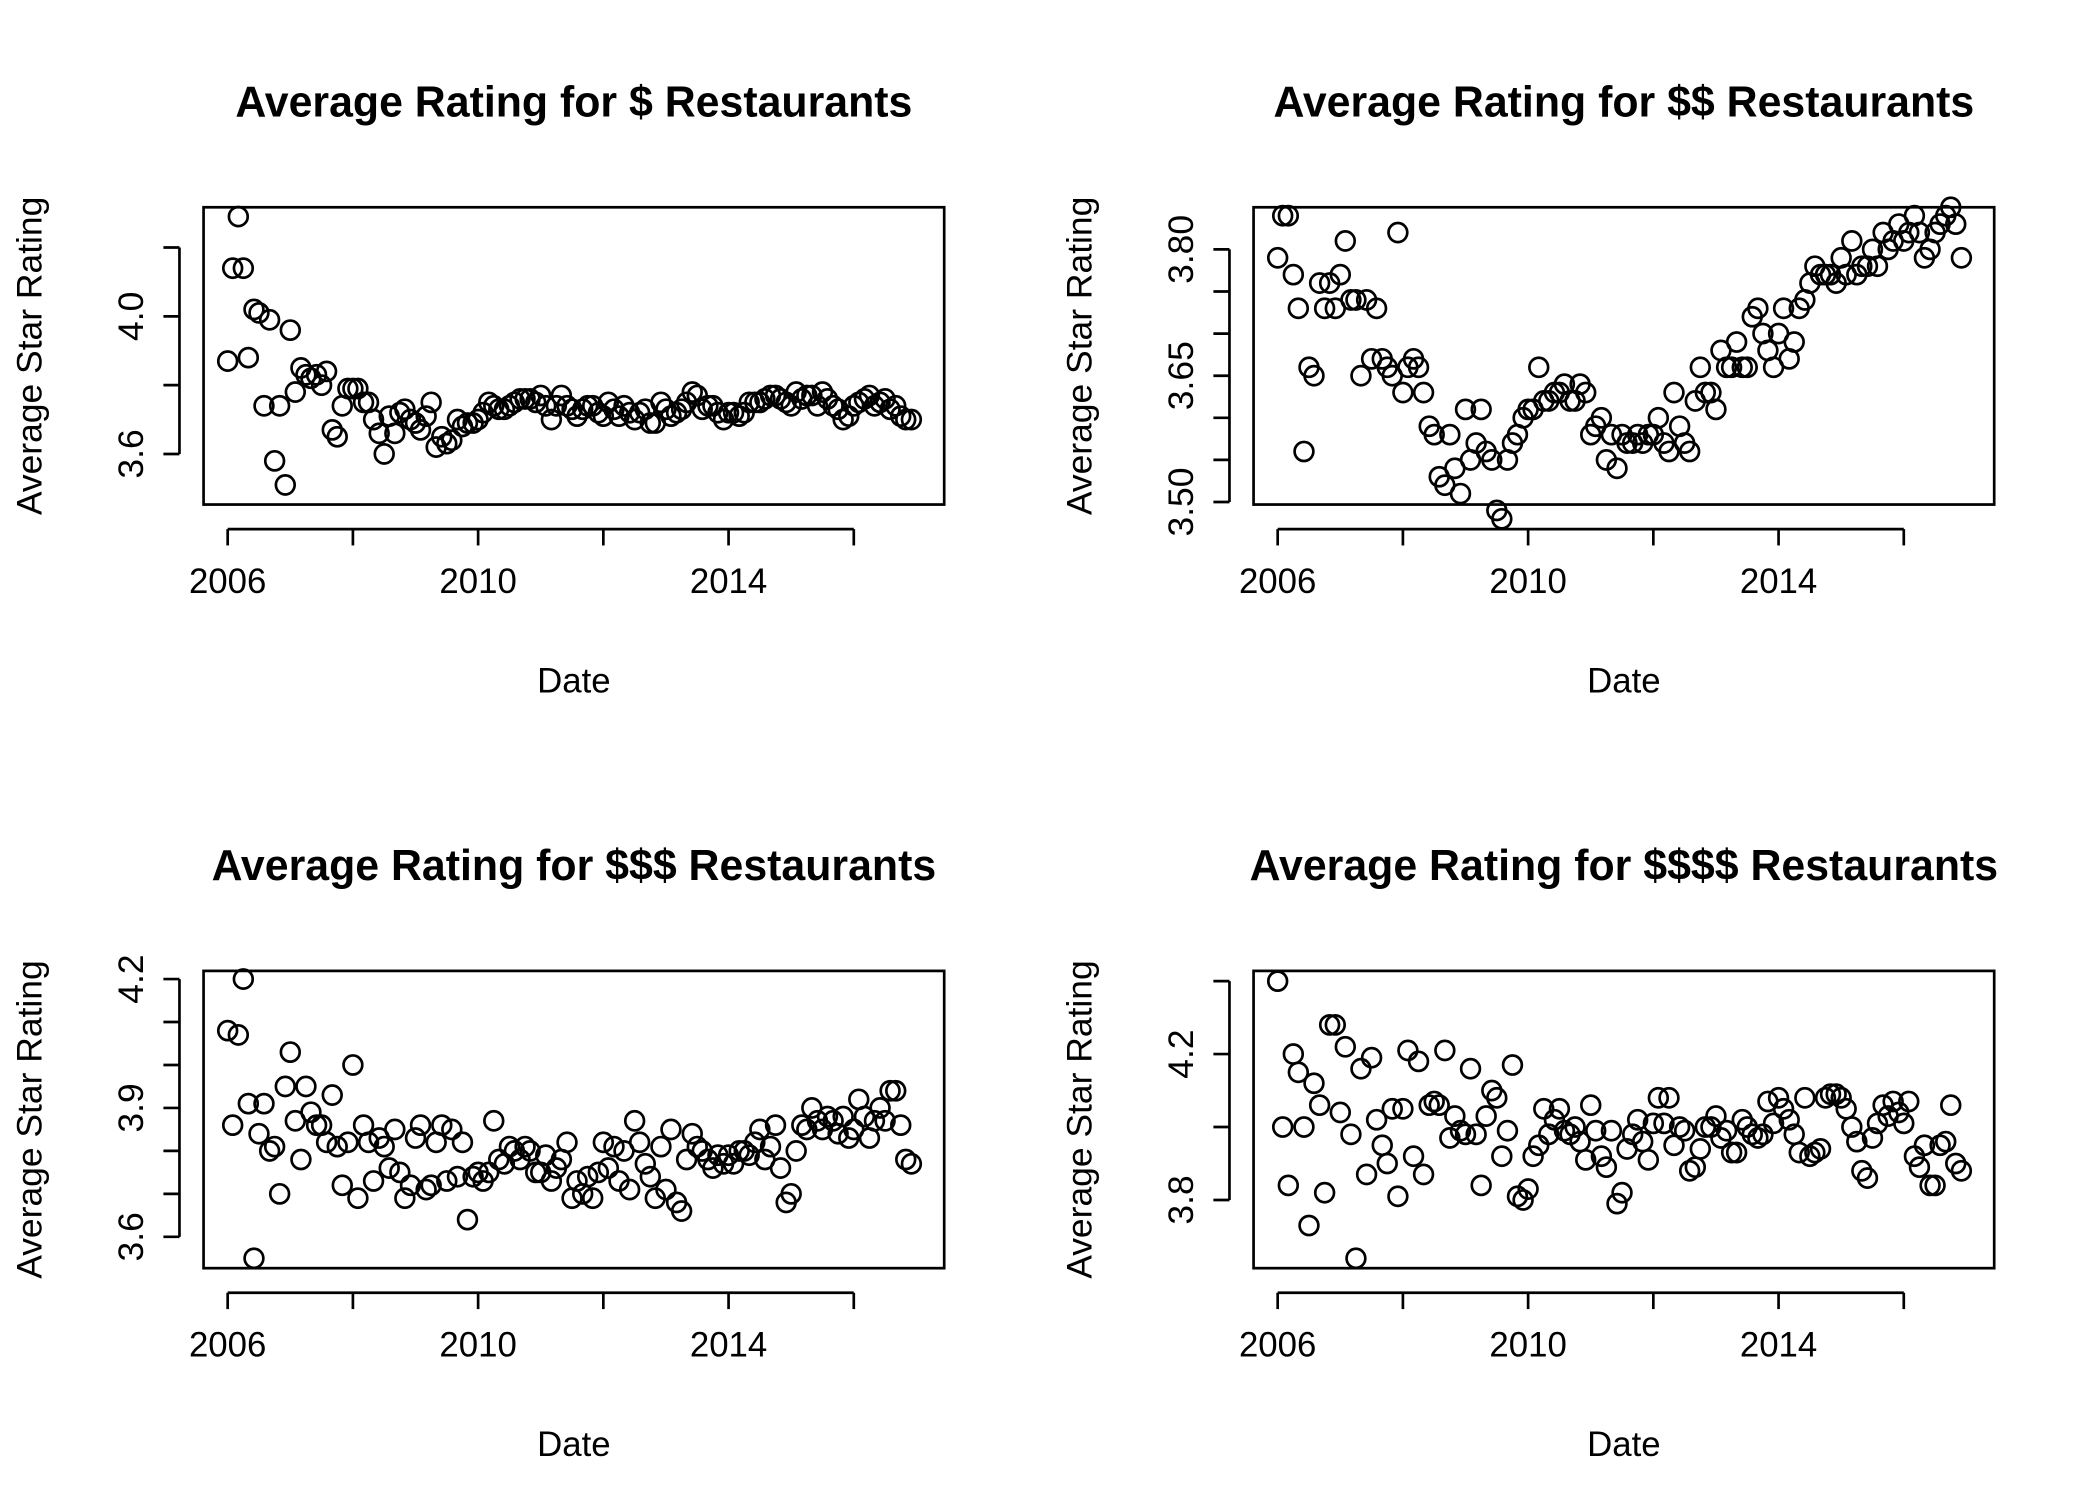  I want to click on chart-title: Average Rating for $ Restaurants, so click(573, 102).